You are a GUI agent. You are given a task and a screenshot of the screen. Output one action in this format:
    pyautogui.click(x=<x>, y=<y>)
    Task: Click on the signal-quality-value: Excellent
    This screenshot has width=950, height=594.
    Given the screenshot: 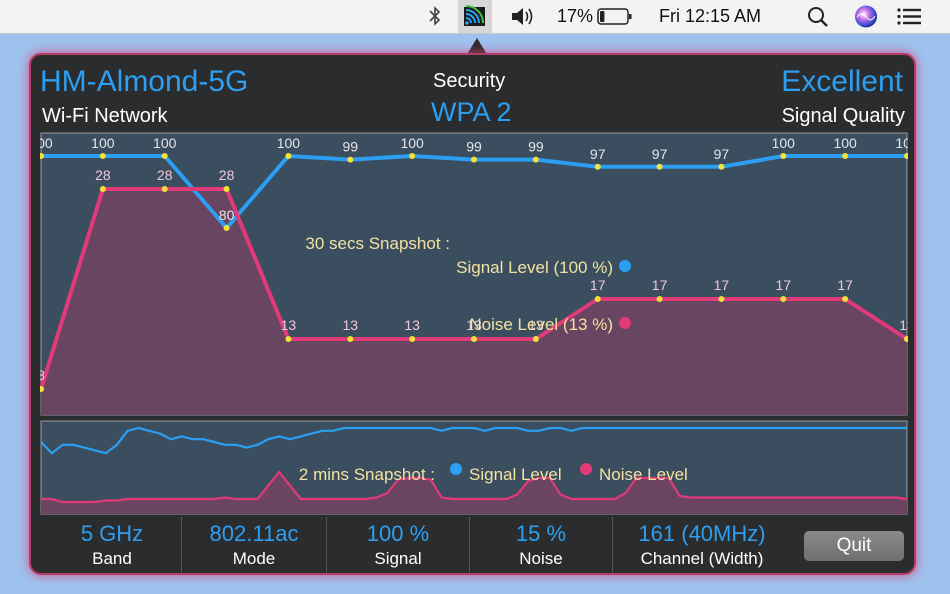 What is the action you would take?
    pyautogui.click(x=842, y=81)
    